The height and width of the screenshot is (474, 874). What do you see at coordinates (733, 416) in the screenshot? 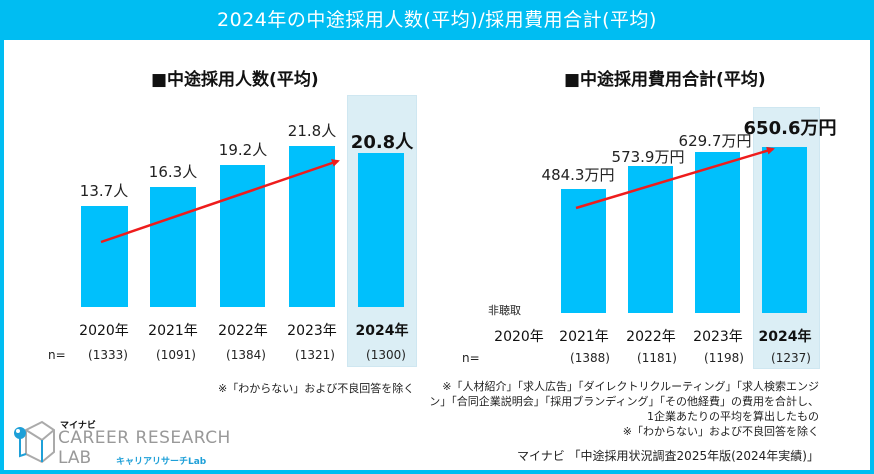
I see `right-note-line-3: 1企業あたりの平均を算出したもの` at bounding box center [733, 416].